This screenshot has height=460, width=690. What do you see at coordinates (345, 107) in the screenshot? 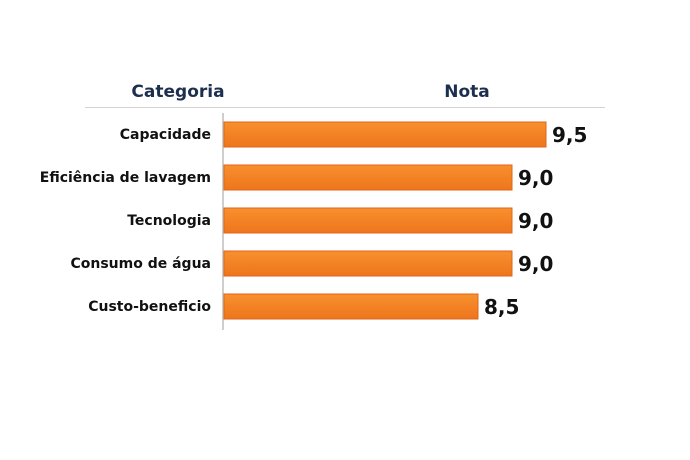
I see `header-divider` at bounding box center [345, 107].